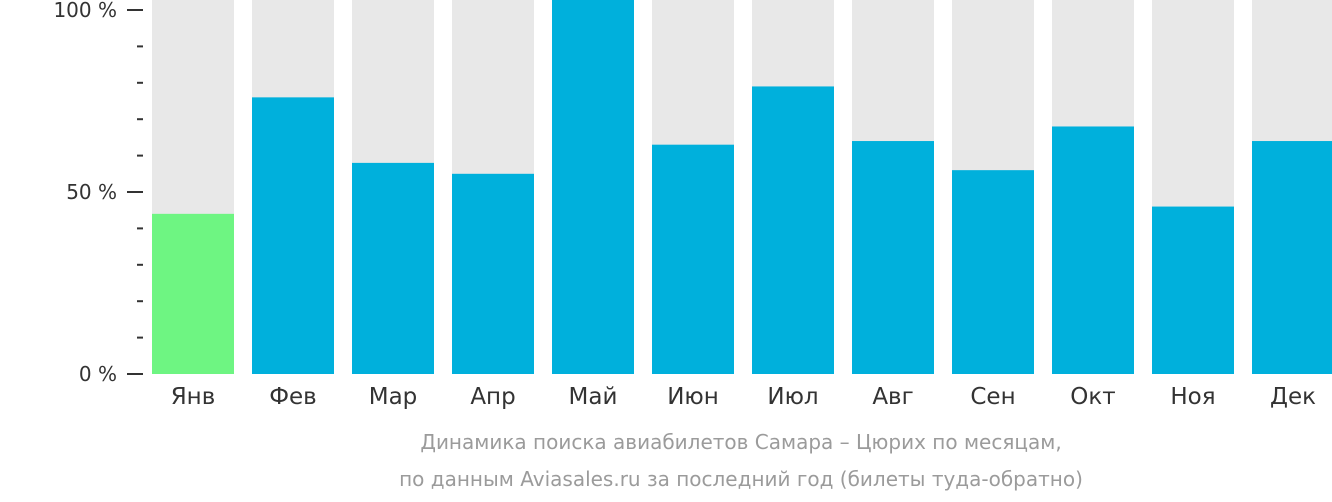  What do you see at coordinates (193, 397) in the screenshot?
I see `x-category-label: Янв` at bounding box center [193, 397].